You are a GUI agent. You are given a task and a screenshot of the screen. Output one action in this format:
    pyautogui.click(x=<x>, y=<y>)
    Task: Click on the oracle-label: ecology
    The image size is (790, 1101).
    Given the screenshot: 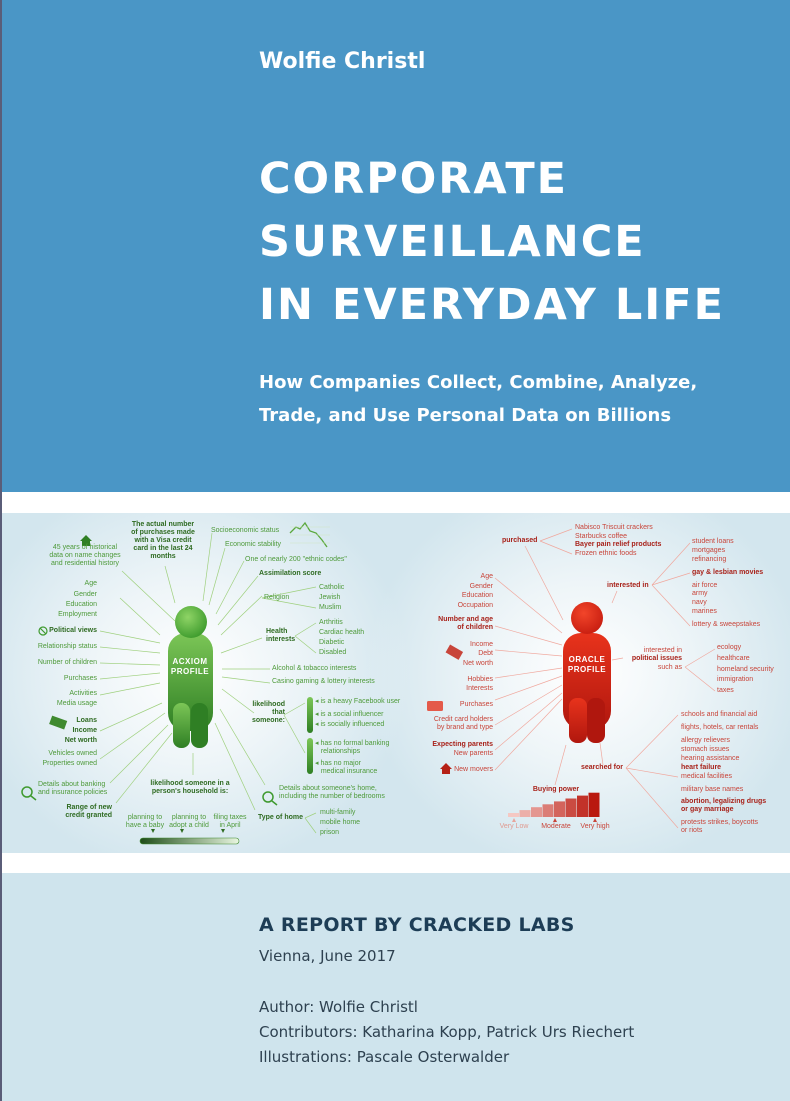 What is the action you would take?
    pyautogui.click(x=729, y=647)
    